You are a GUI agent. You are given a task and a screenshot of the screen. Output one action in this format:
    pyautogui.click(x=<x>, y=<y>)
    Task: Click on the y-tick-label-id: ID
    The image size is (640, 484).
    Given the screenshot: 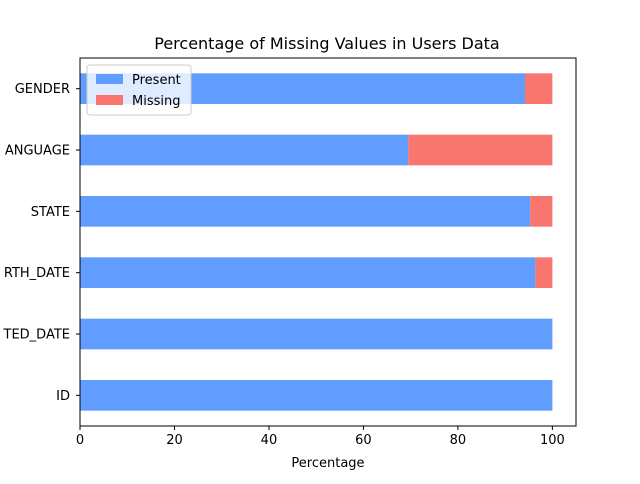 What is the action you would take?
    pyautogui.click(x=63, y=396)
    